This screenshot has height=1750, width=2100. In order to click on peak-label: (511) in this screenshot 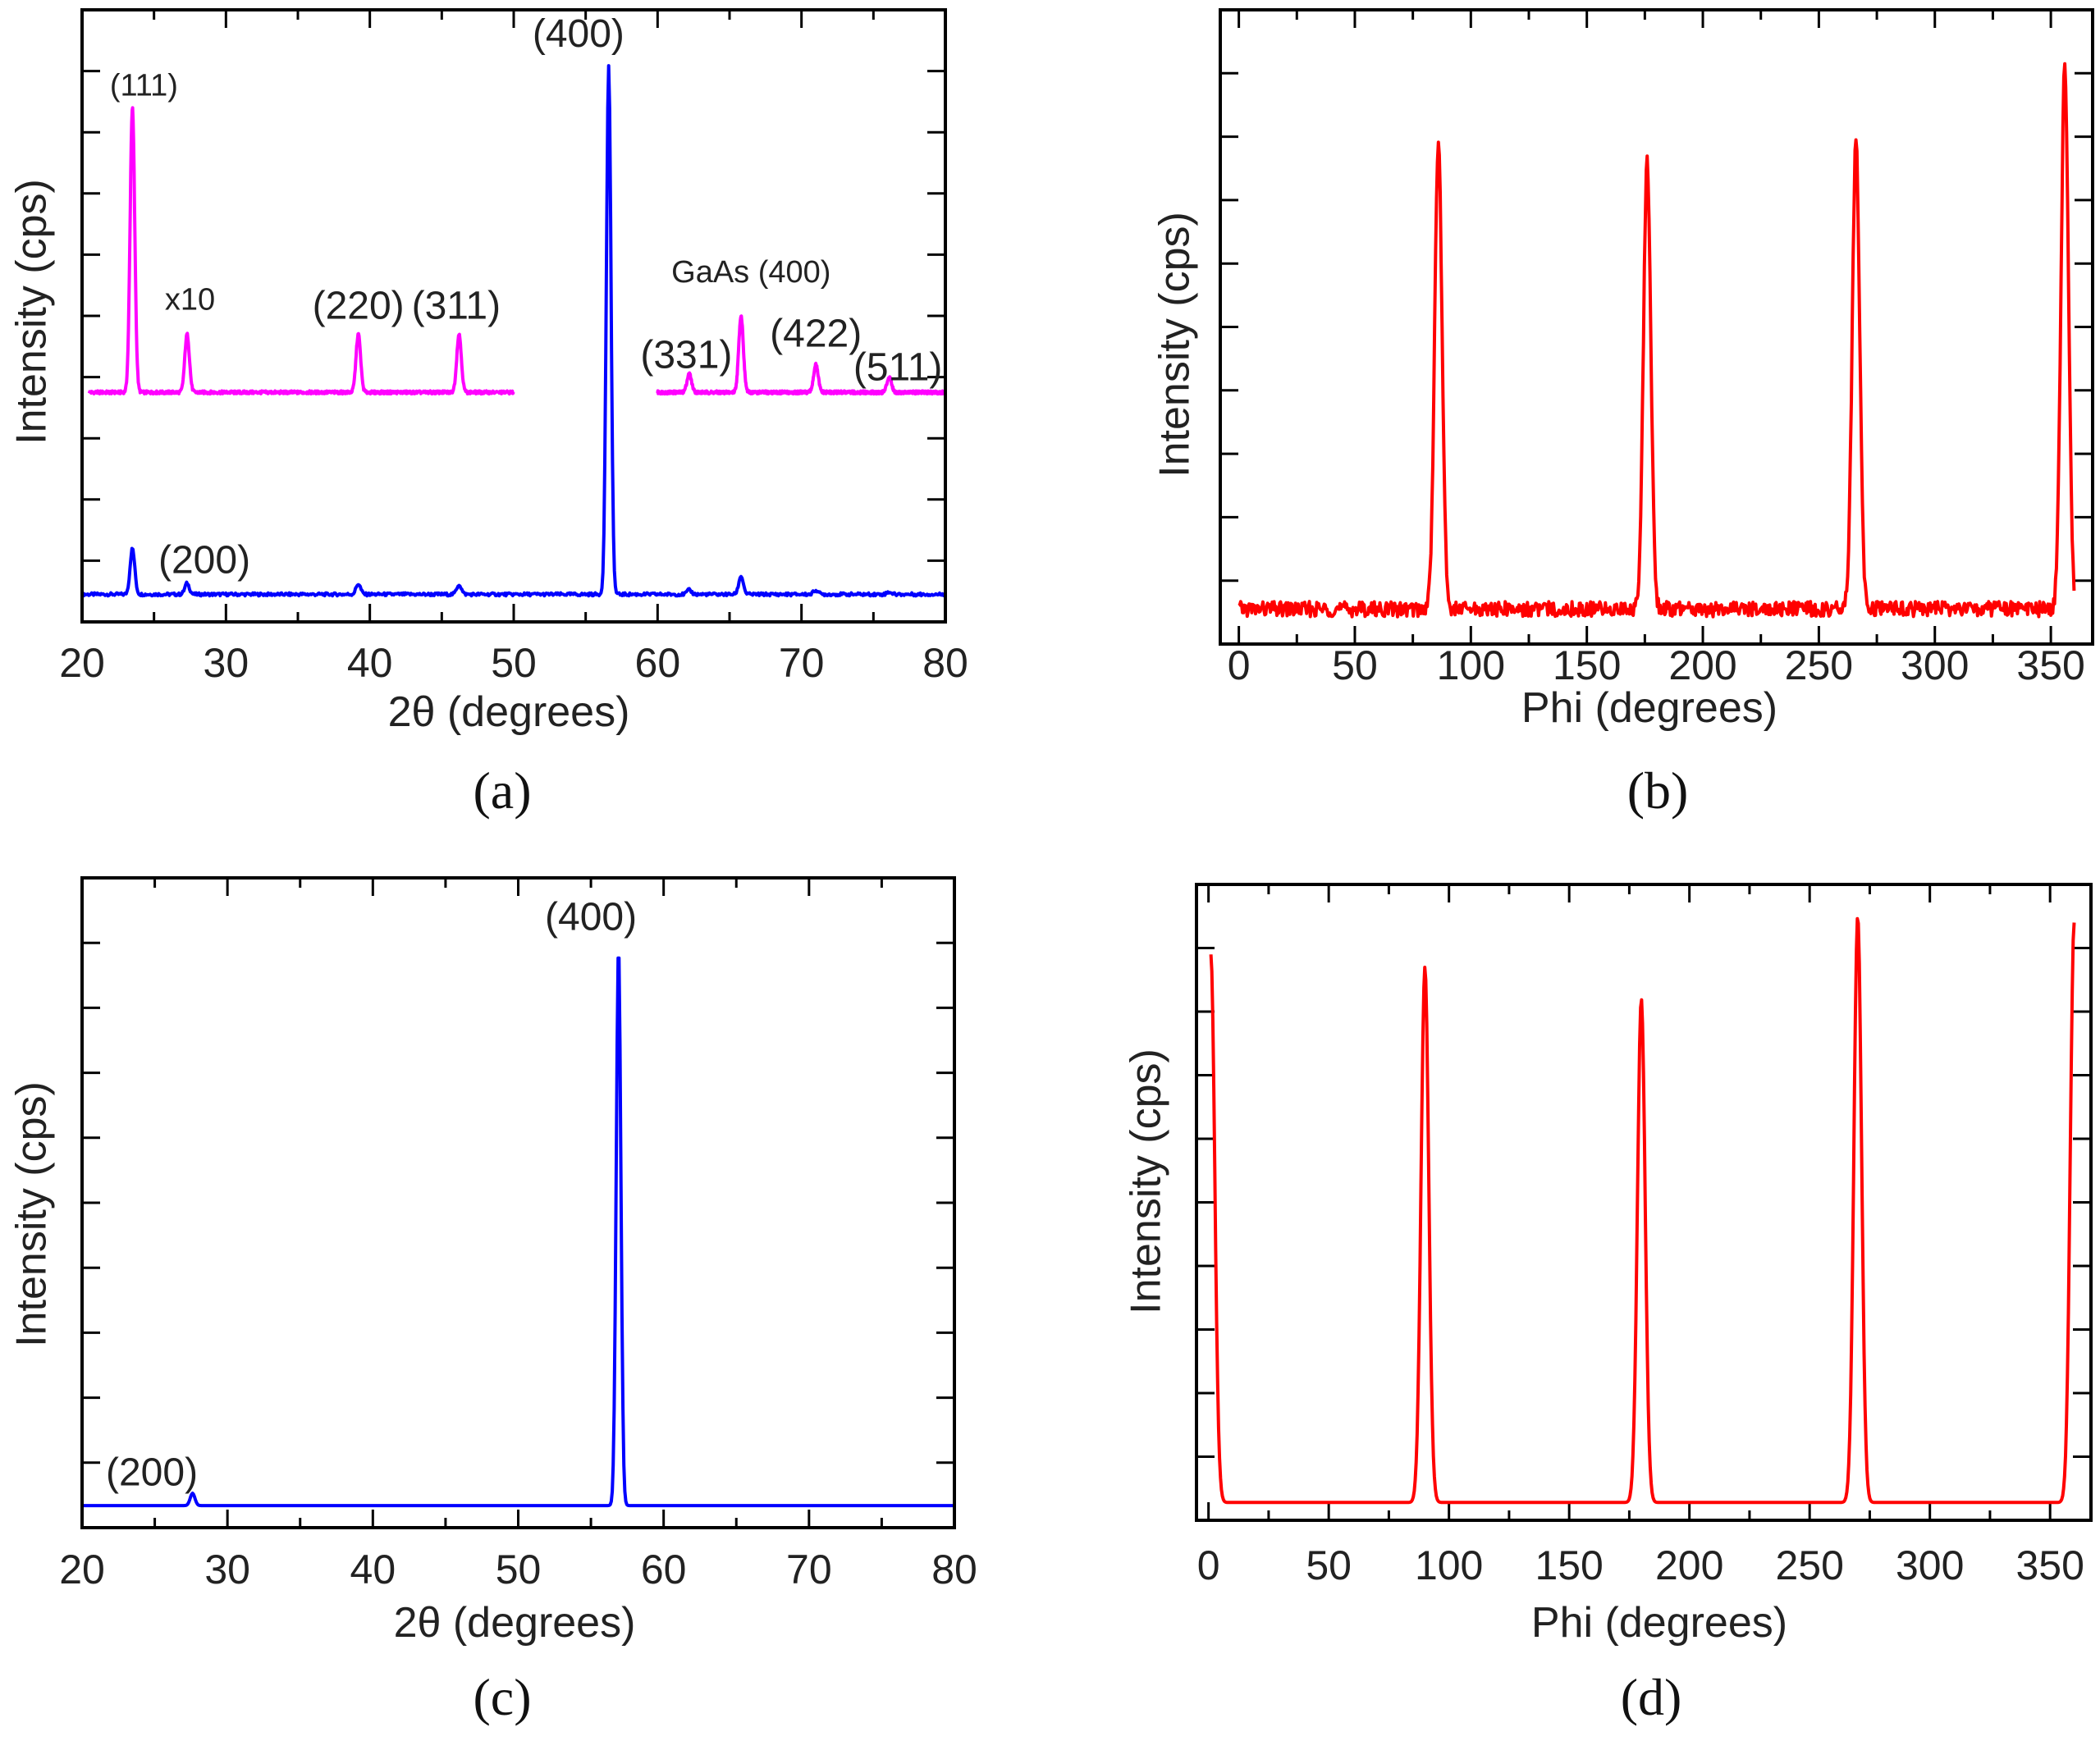, I will do `click(898, 367)`.